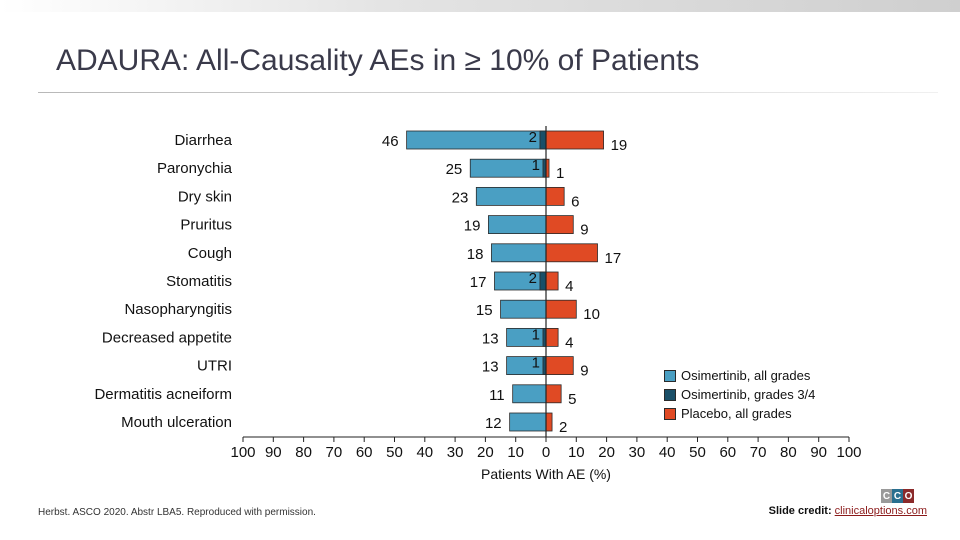 This screenshot has width=960, height=540. Describe the element at coordinates (497, 395) in the screenshot. I see `data-label-osimertinib-all: 11` at that location.